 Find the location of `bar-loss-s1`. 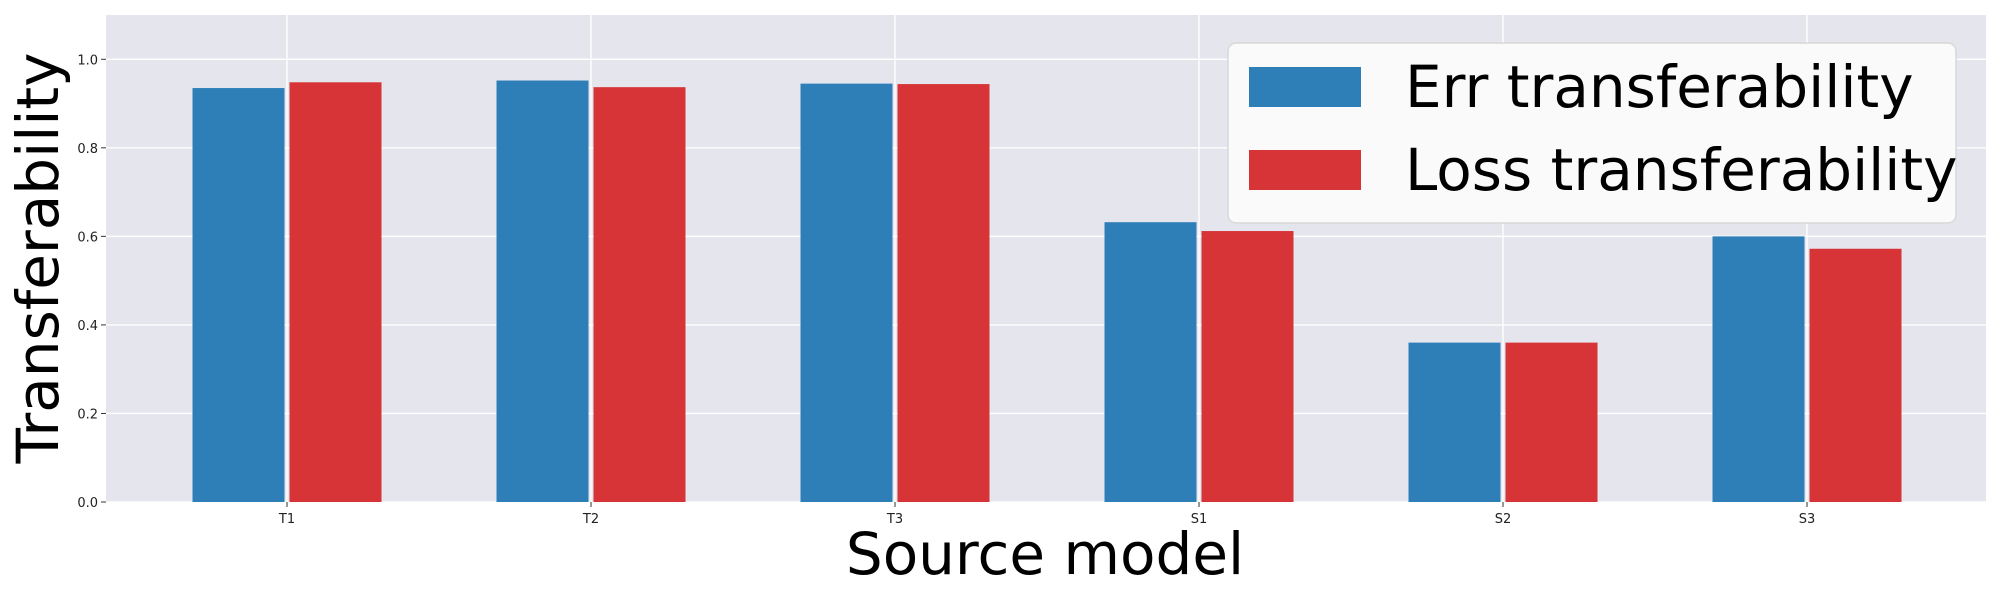

bar-loss-s1 is located at coordinates (1247, 366).